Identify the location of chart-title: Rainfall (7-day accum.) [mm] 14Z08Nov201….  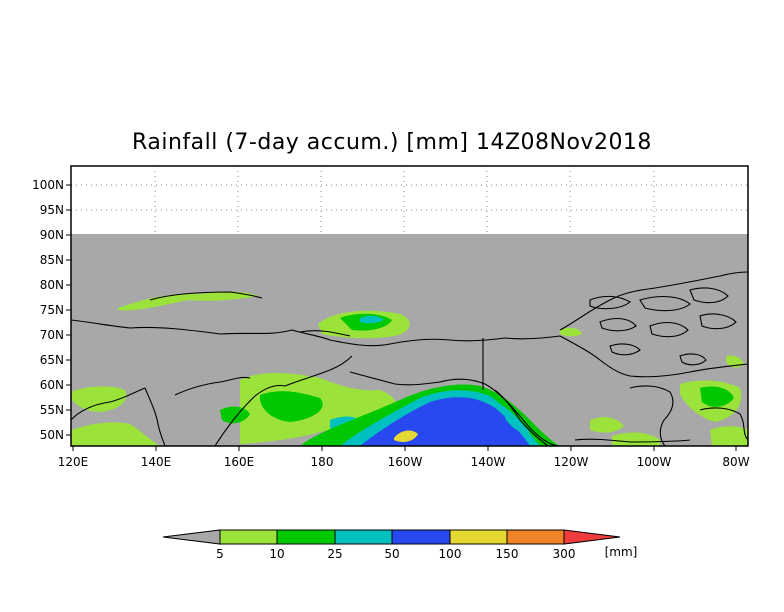
(392, 142).